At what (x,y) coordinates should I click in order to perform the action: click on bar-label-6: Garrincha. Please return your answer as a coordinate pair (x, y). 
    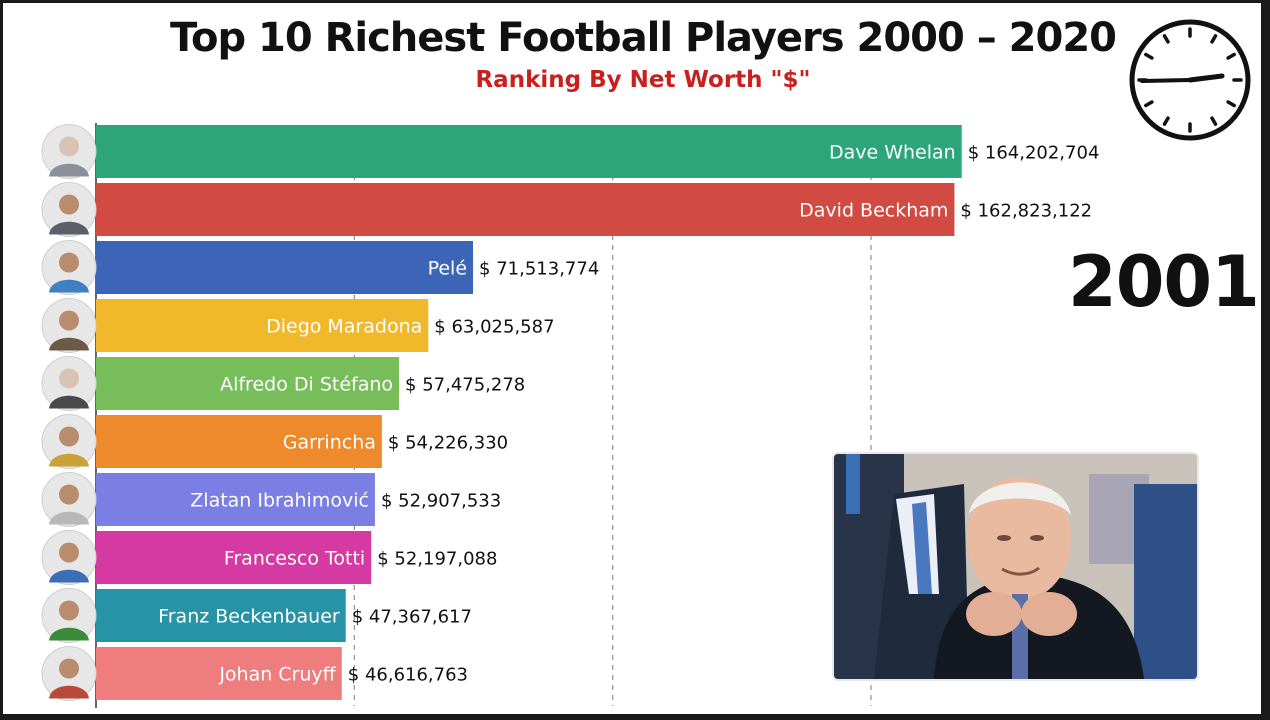
    Looking at the image, I should click on (329, 443).